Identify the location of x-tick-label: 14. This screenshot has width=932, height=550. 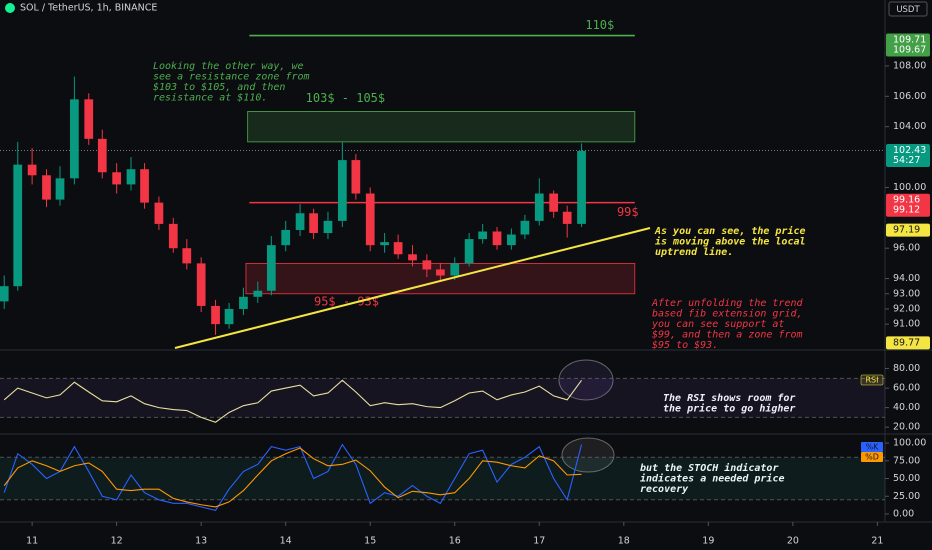
(286, 541).